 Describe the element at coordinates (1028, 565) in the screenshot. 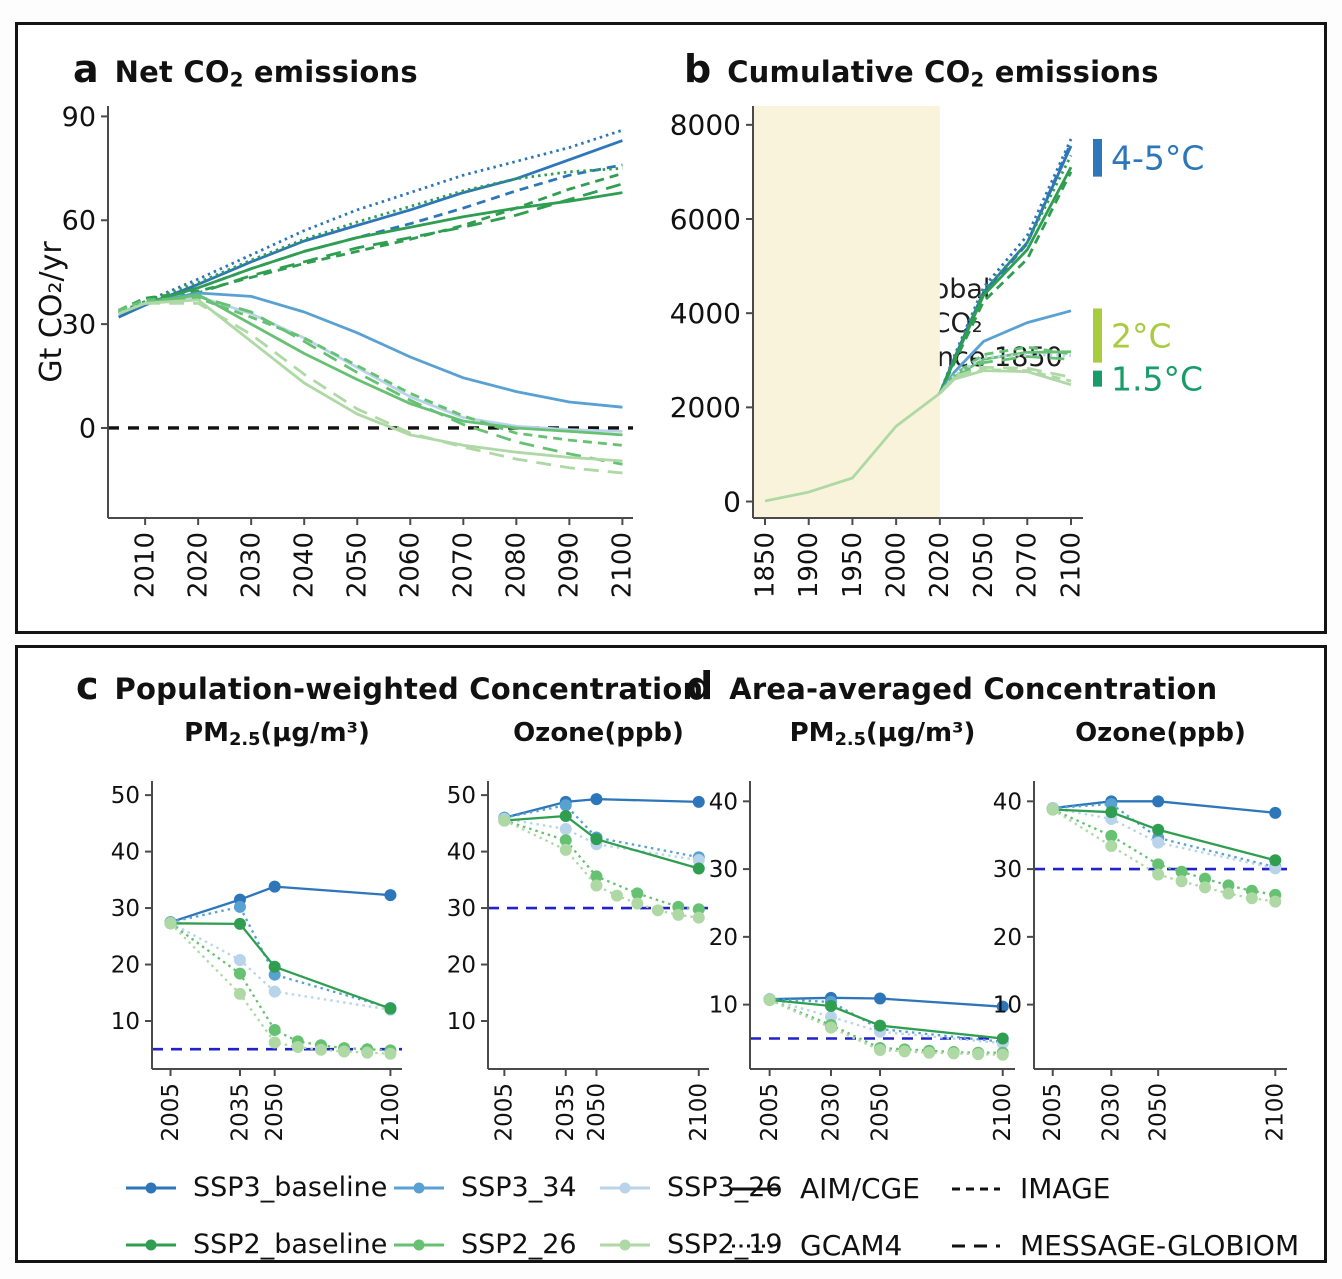

I see `x-tick-label: 2070` at that location.